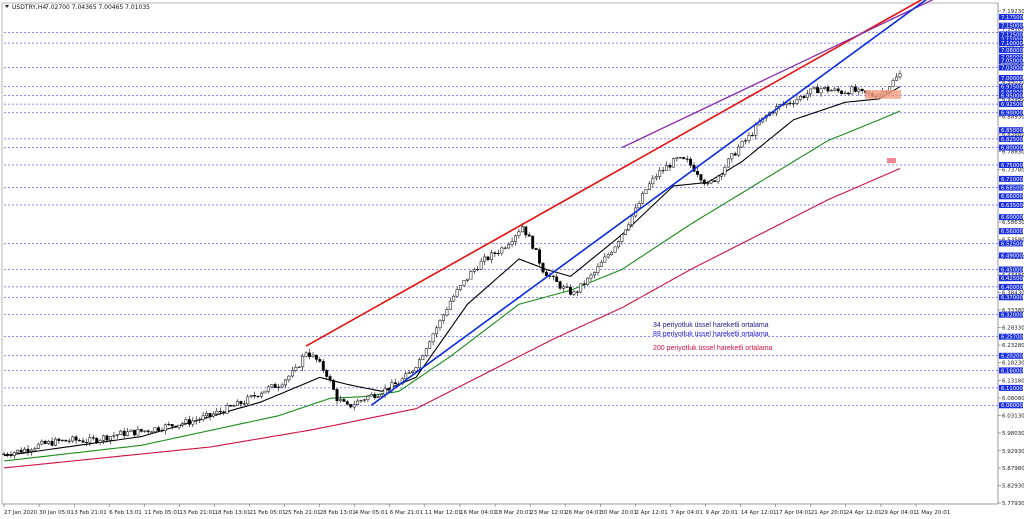  Describe the element at coordinates (268, 513) in the screenshot. I see `time-tick-label: 21 Feb 05:01` at that location.